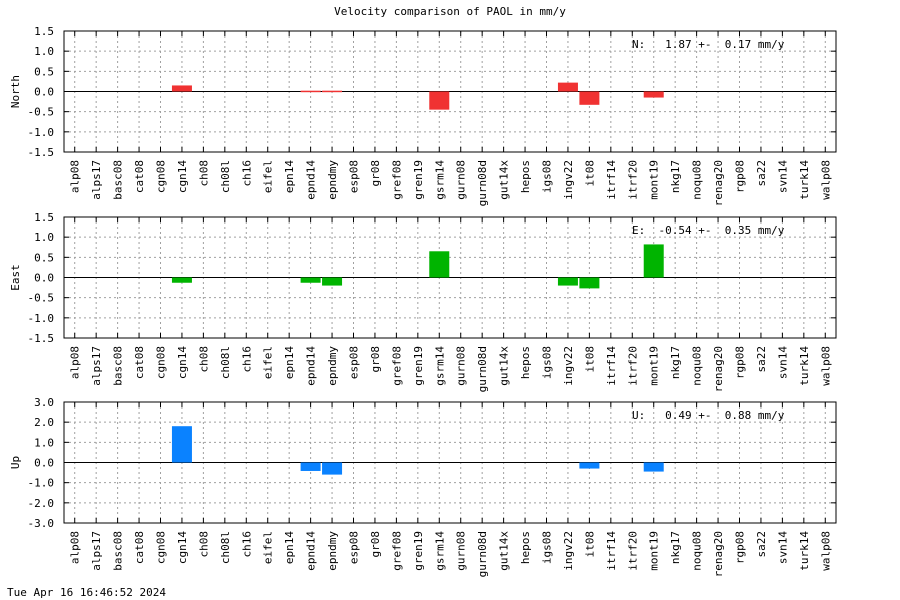 The height and width of the screenshot is (600, 900). What do you see at coordinates (332, 551) in the screenshot?
I see `x-tick-label: epndmy` at bounding box center [332, 551].